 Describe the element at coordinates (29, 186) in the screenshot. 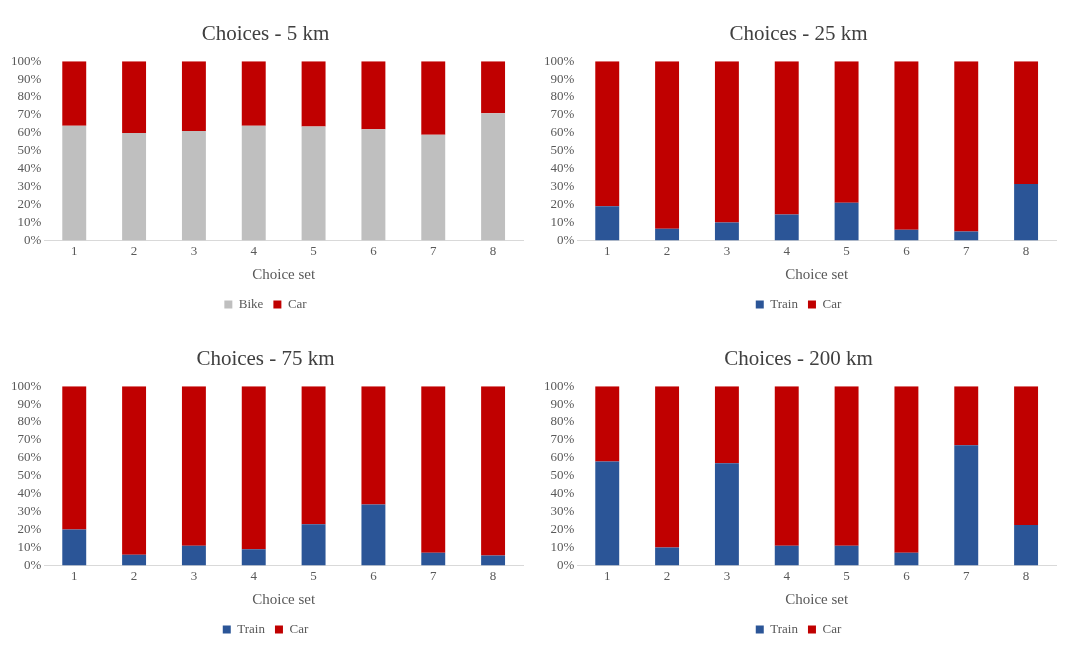

I see `y-tick-label: 30%` at that location.